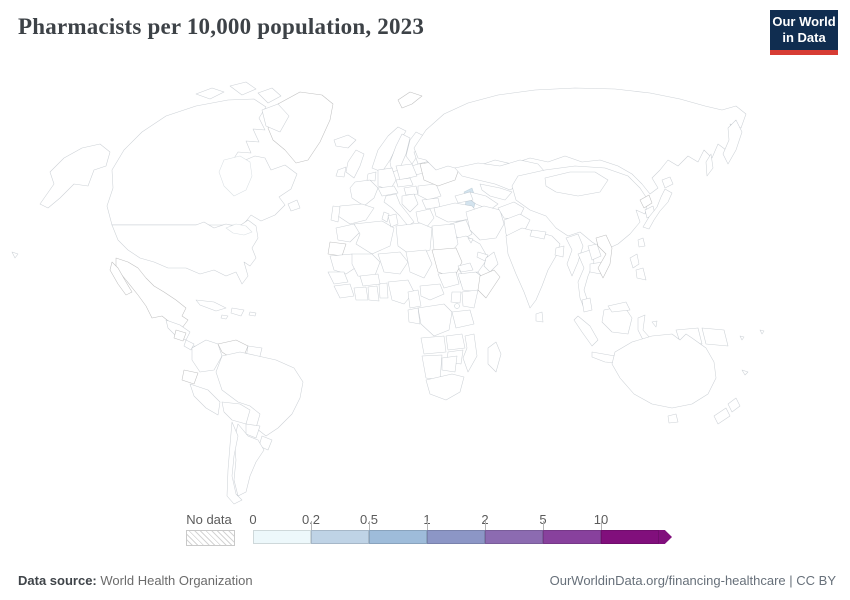 Image resolution: width=850 pixels, height=600 pixels. Describe the element at coordinates (445, 387) in the screenshot. I see `country-south-africa` at that location.